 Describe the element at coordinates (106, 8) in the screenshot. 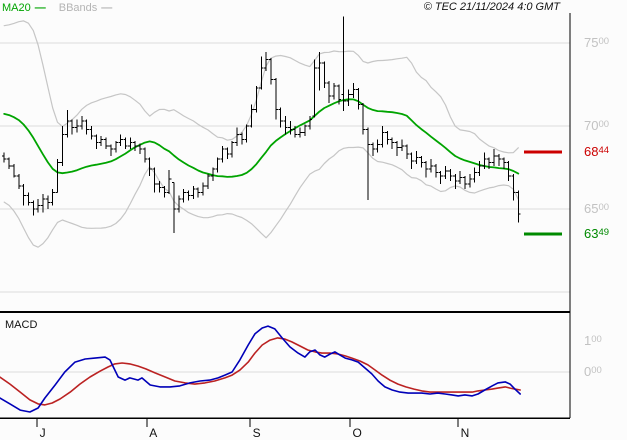

I see `bbands-line-swatch: —` at that location.